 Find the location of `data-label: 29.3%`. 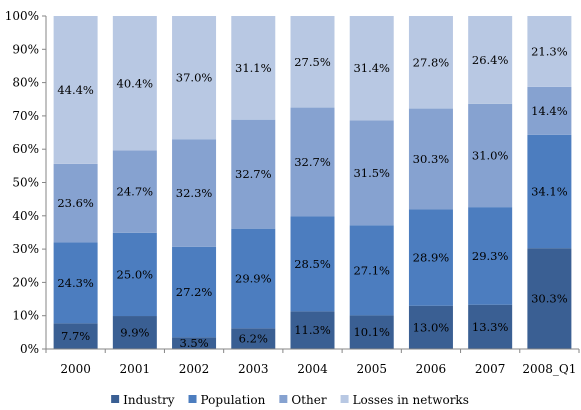

data-label: 29.3% is located at coordinates (490, 256).